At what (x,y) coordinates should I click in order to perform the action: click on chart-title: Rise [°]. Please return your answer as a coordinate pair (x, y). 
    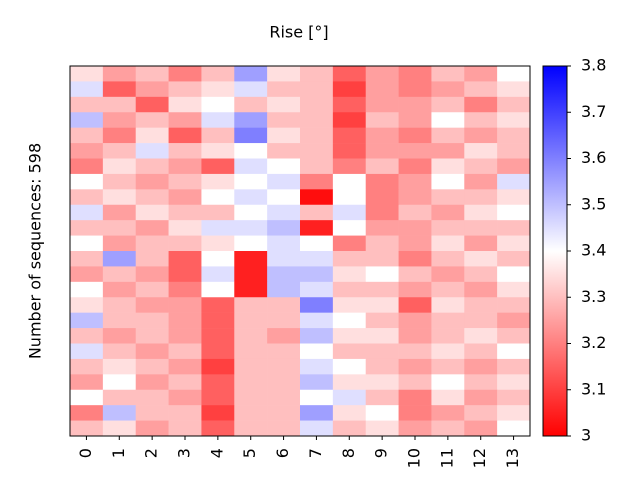
    Looking at the image, I should click on (298, 32).